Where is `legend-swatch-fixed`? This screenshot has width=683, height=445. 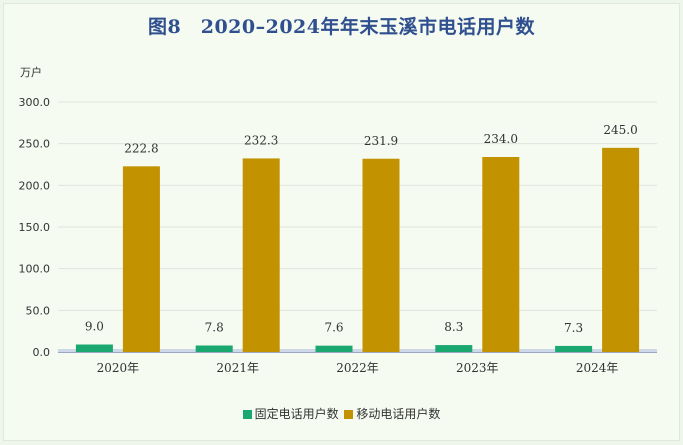 legend-swatch-fixed is located at coordinates (247, 414).